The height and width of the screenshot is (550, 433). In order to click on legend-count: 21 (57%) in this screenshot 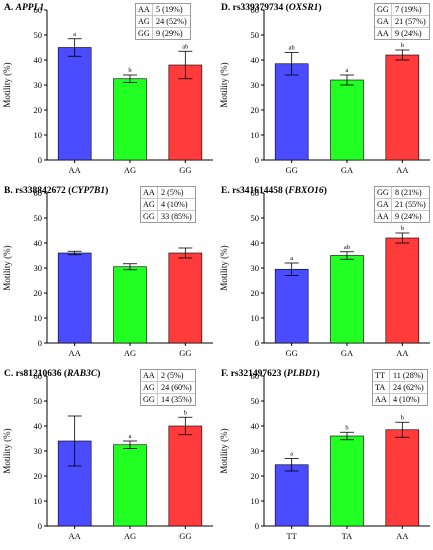, I will do `click(410, 21)`.